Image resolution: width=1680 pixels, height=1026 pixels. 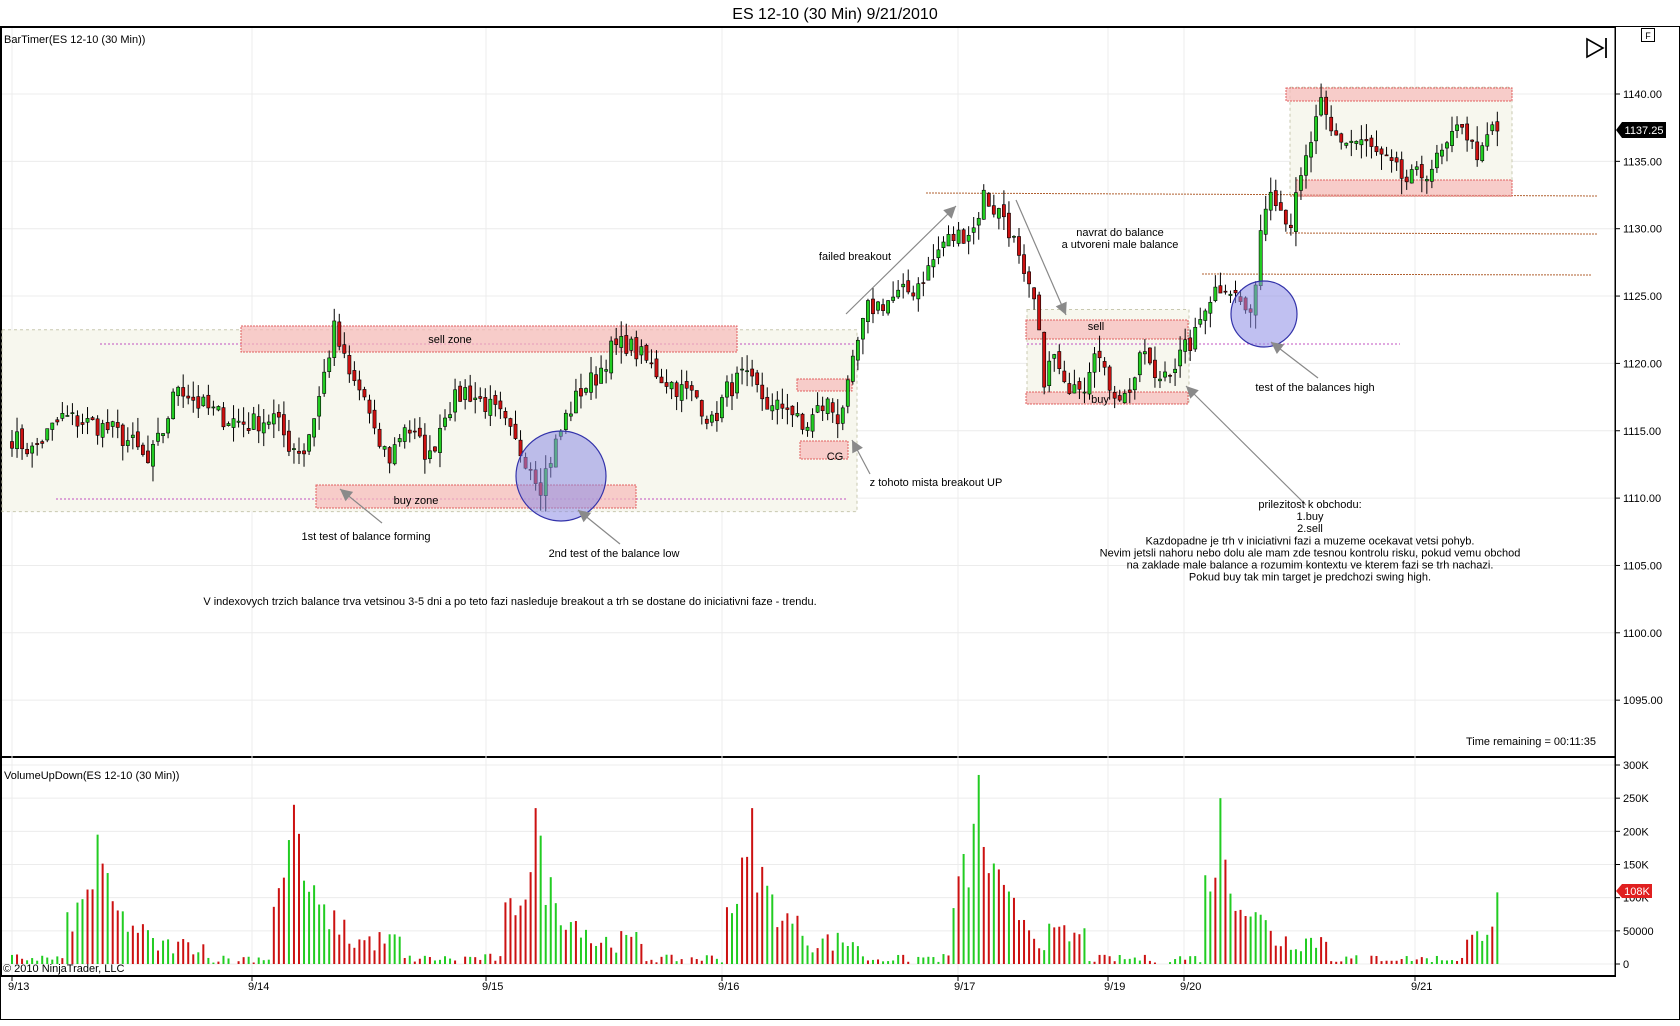 What do you see at coordinates (1596, 48) in the screenshot?
I see `skip-to-end-icon` at bounding box center [1596, 48].